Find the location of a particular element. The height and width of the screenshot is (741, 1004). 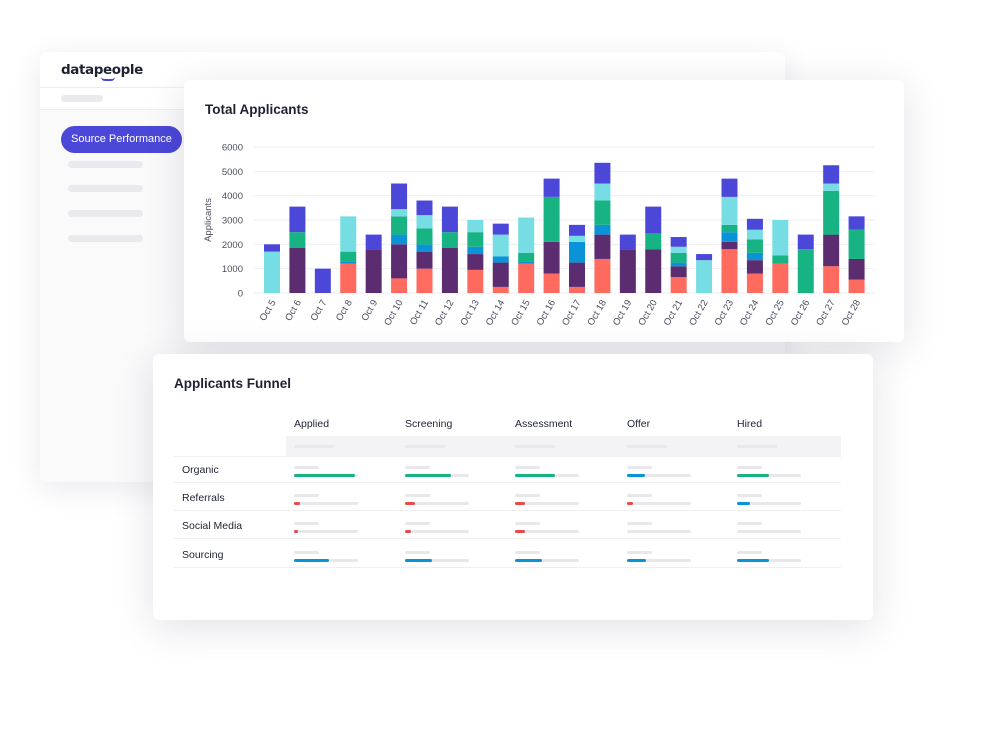

column-header-hired: Hired is located at coordinates (750, 424).